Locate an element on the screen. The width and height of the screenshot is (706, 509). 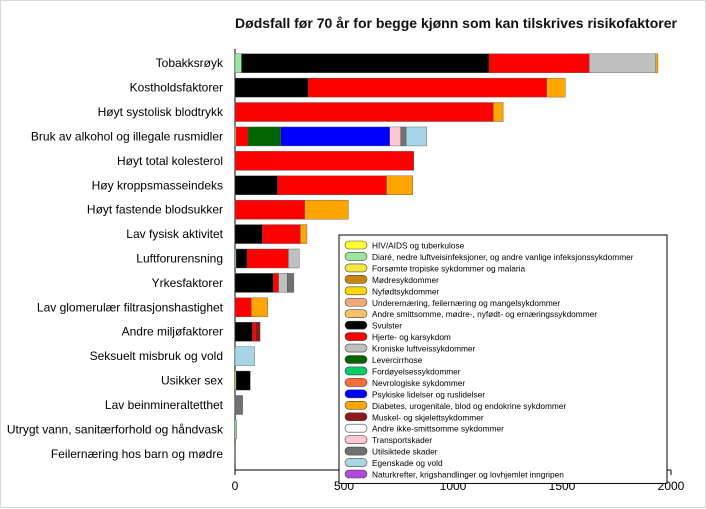
category-label: Seksuelt misbruk og vold is located at coordinates (156, 356).